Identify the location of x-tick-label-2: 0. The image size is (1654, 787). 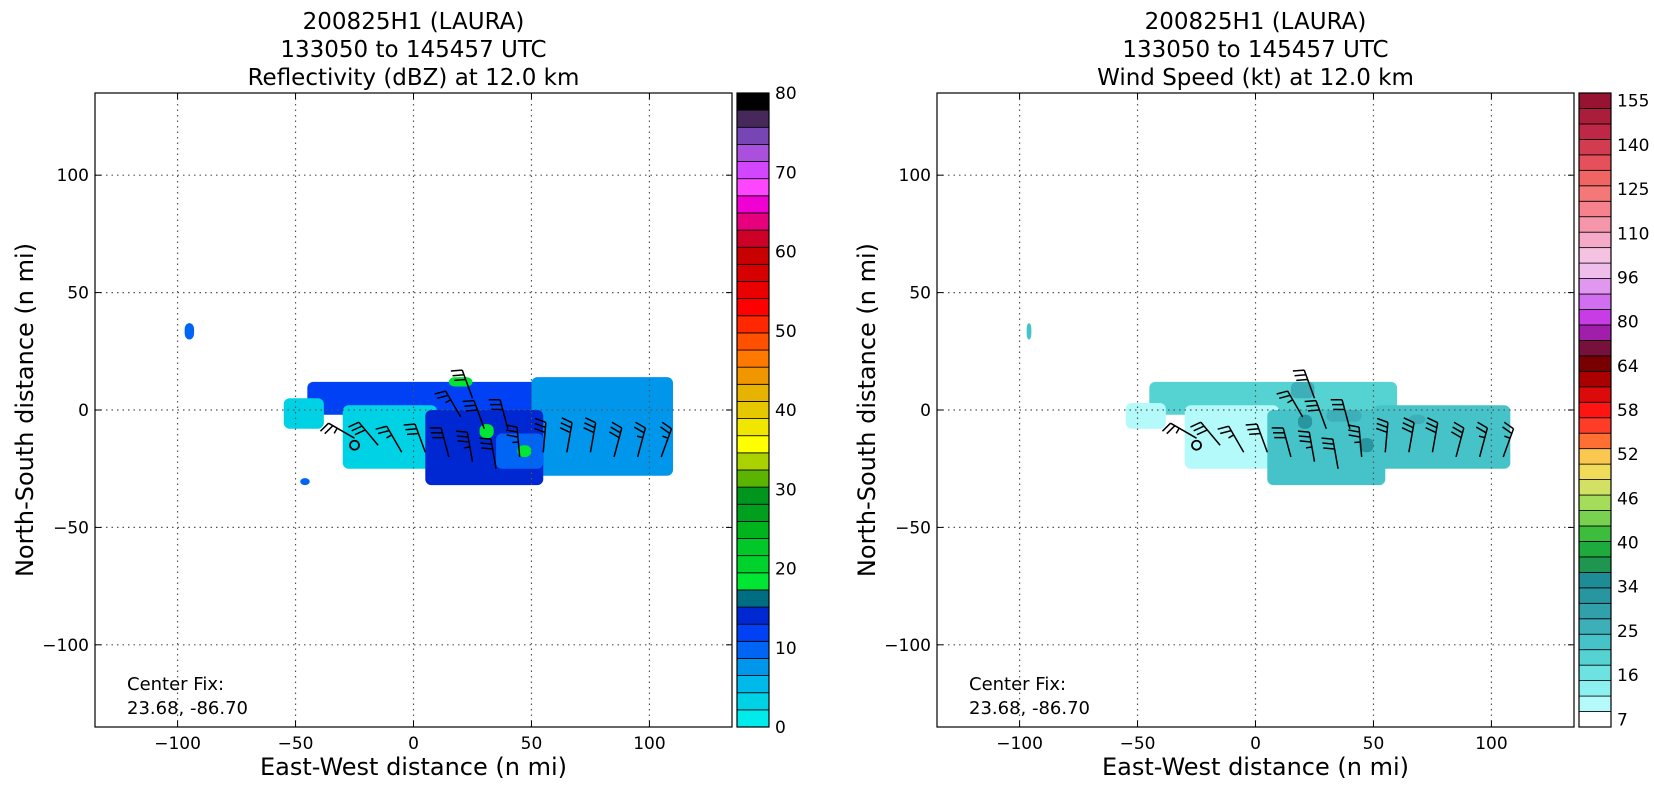
(413, 744).